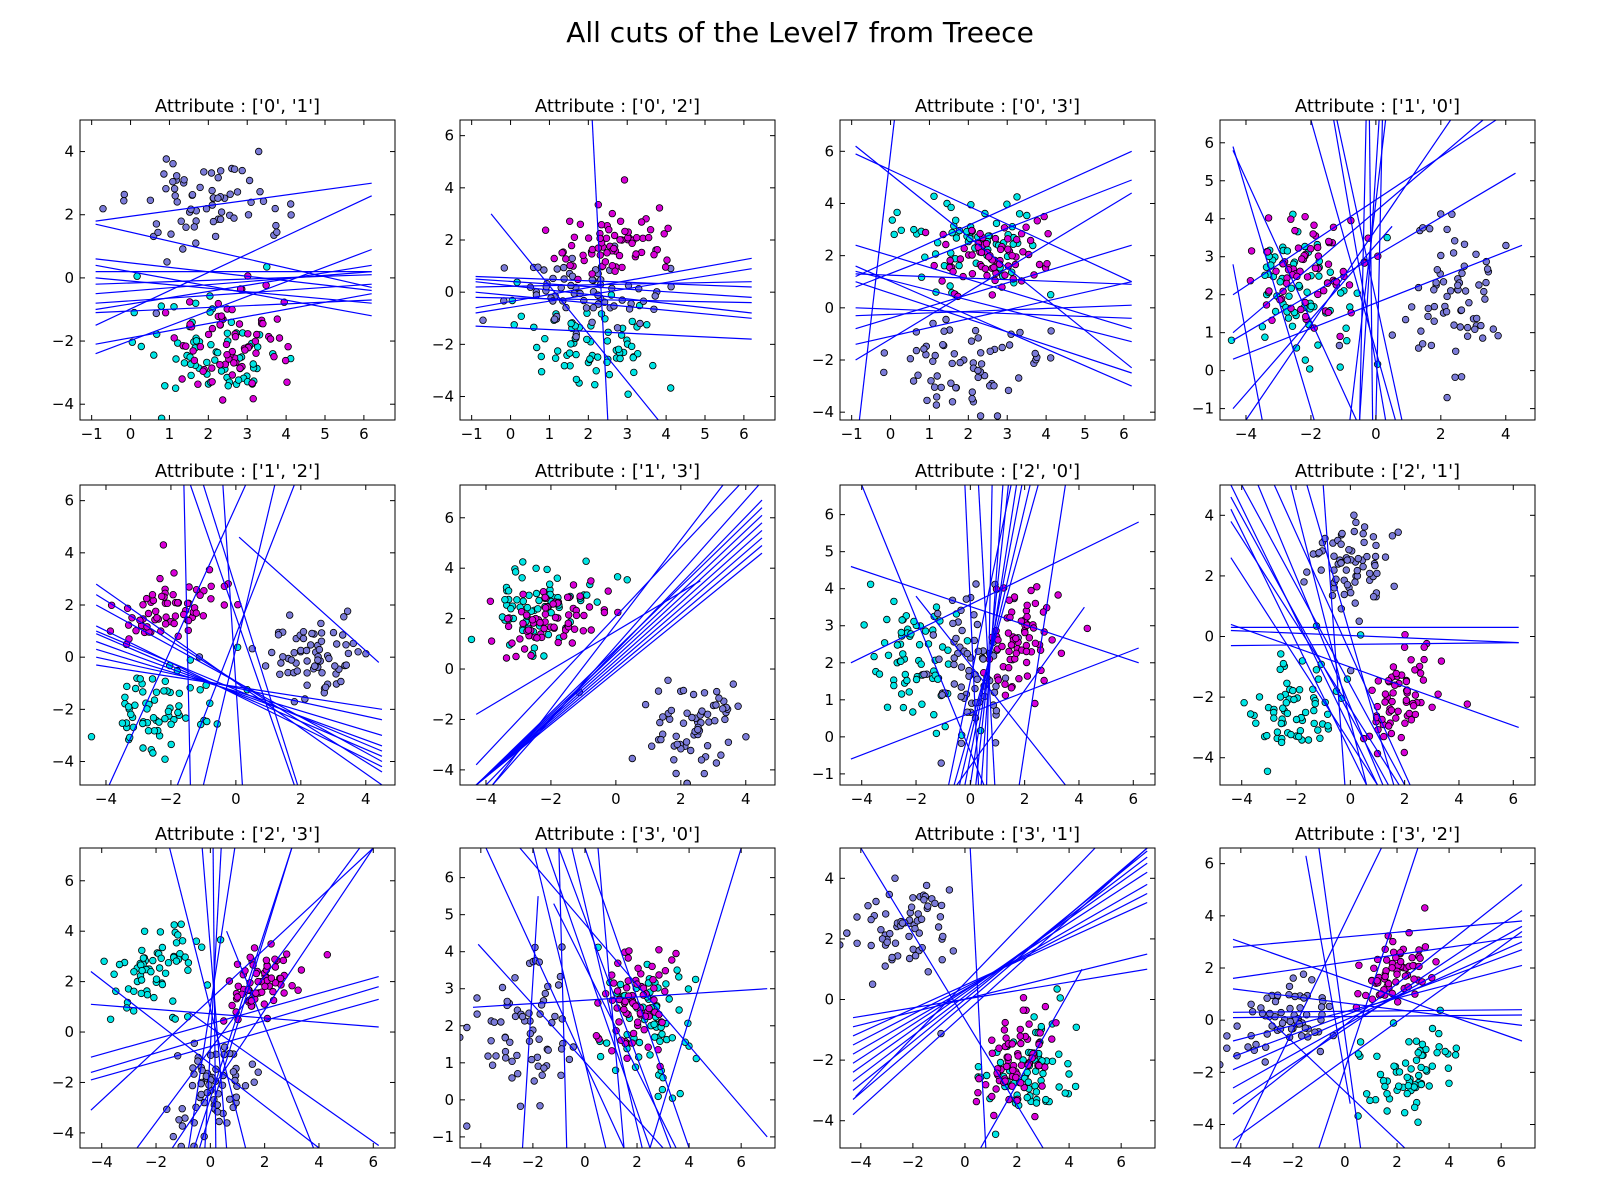 The height and width of the screenshot is (1204, 1600). What do you see at coordinates (69, 1032) in the screenshot?
I see `y-tick-label: 0` at bounding box center [69, 1032].